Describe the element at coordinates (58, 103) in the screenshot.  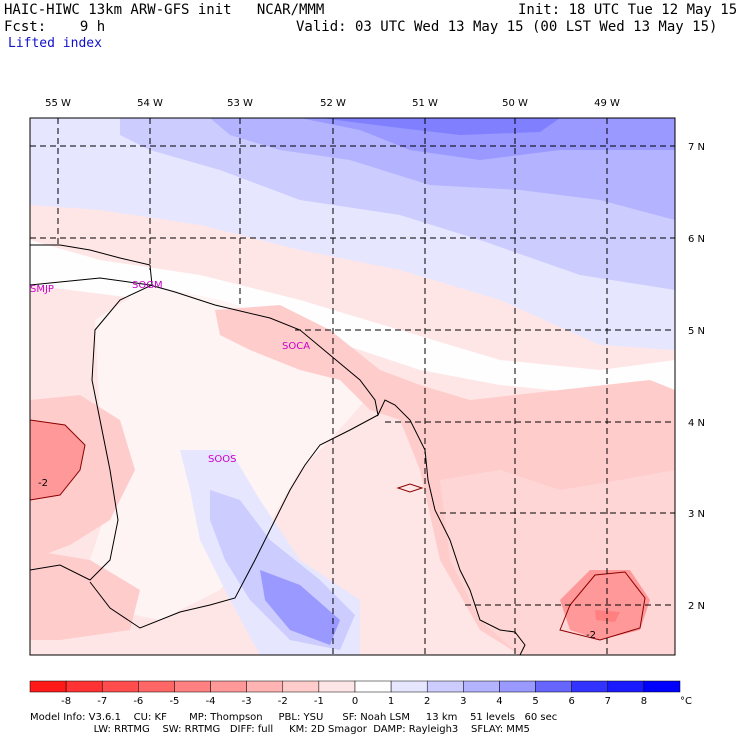
I see `lon-label: 55 W` at that location.